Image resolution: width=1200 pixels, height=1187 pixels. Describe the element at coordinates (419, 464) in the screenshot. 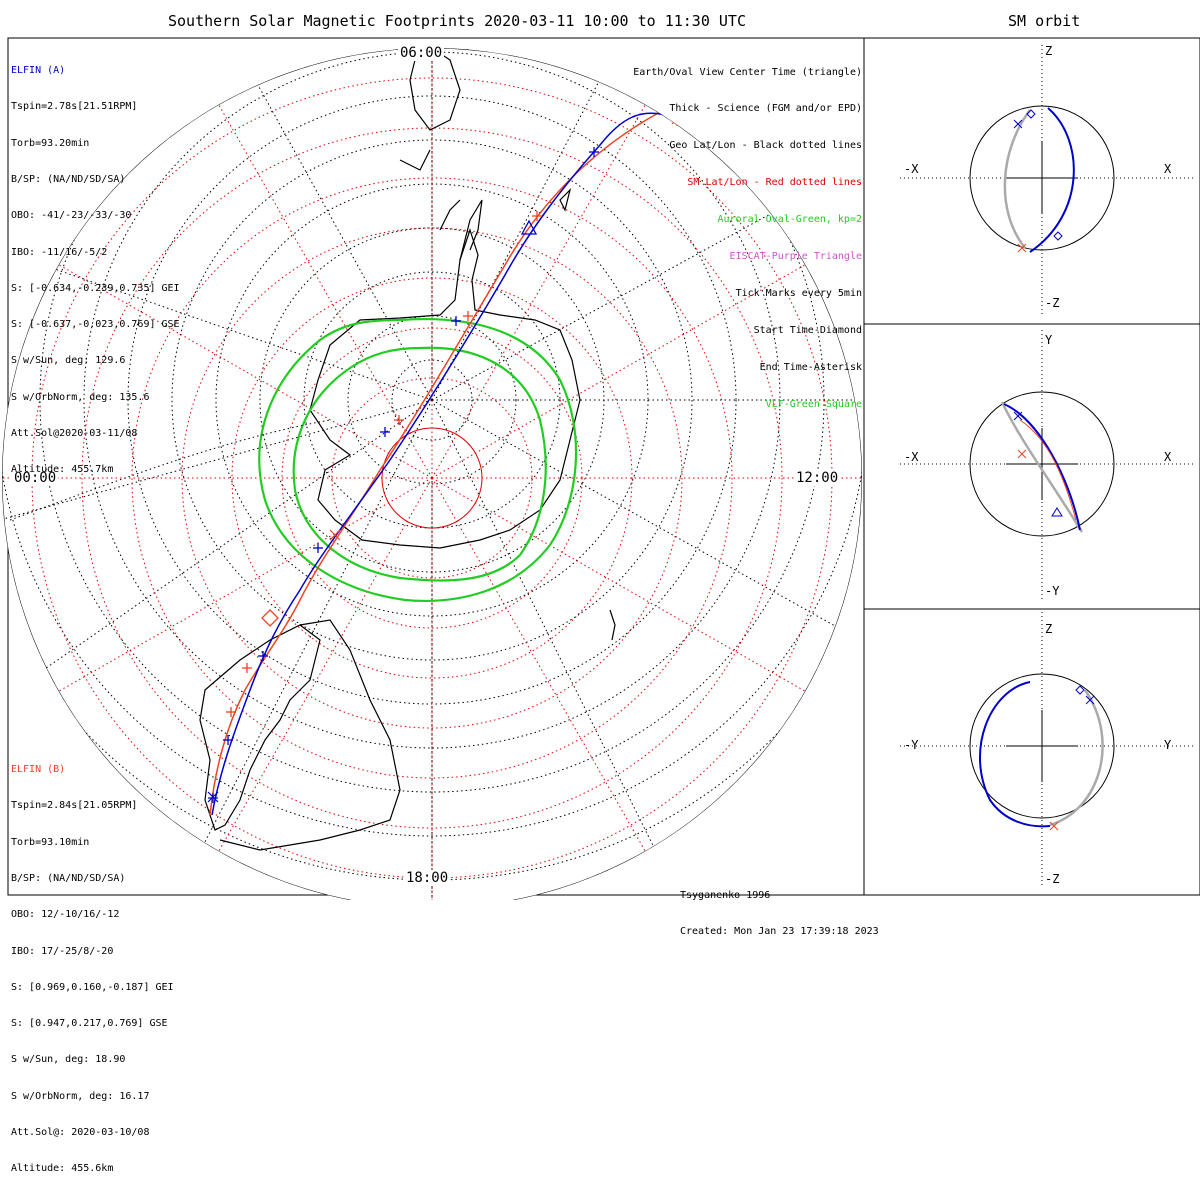

I see `auroral-oval-inner` at that location.